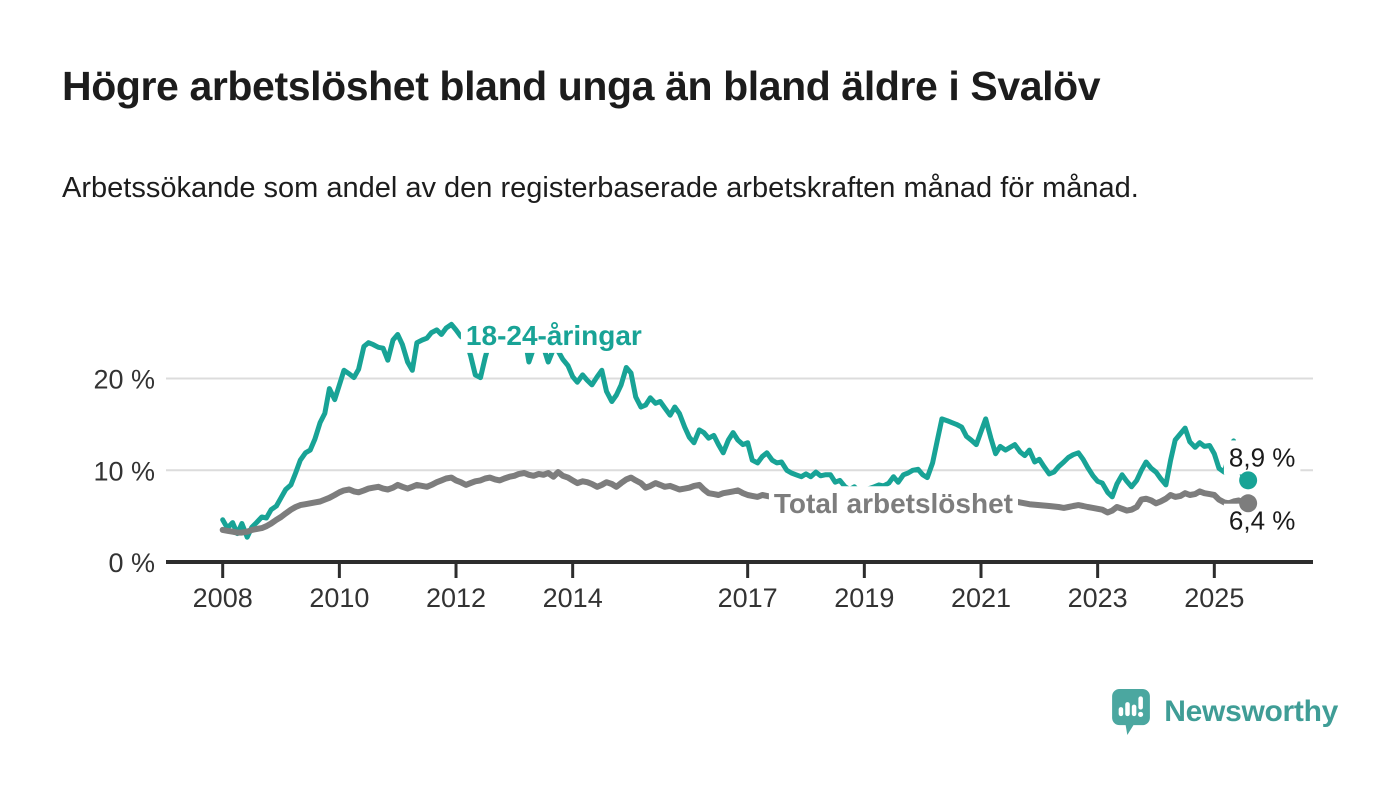 The width and height of the screenshot is (1400, 794). What do you see at coordinates (1141, 703) in the screenshot?
I see `logo-exclamation-bar` at bounding box center [1141, 703].